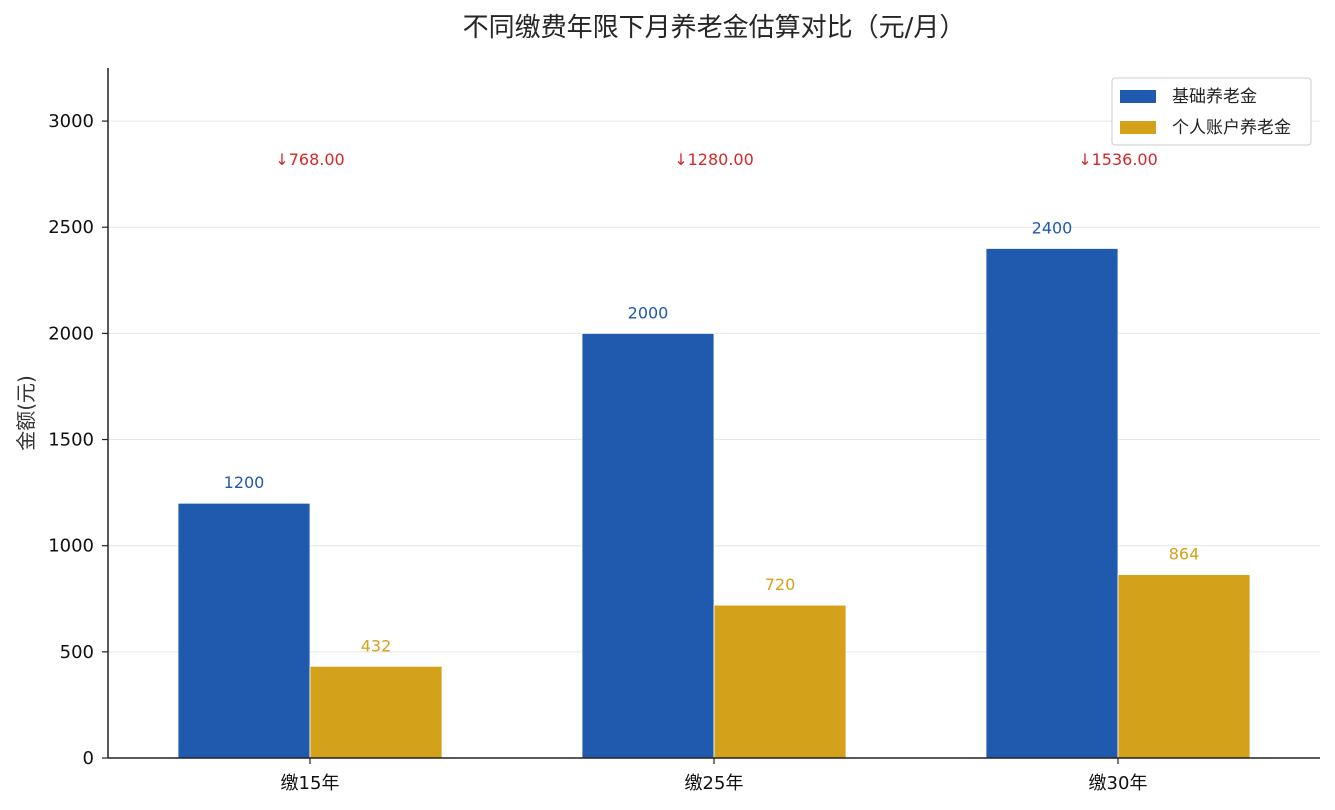 This screenshot has height=810, width=1335. I want to click on x-tick-label: 缴30年, so click(1118, 783).